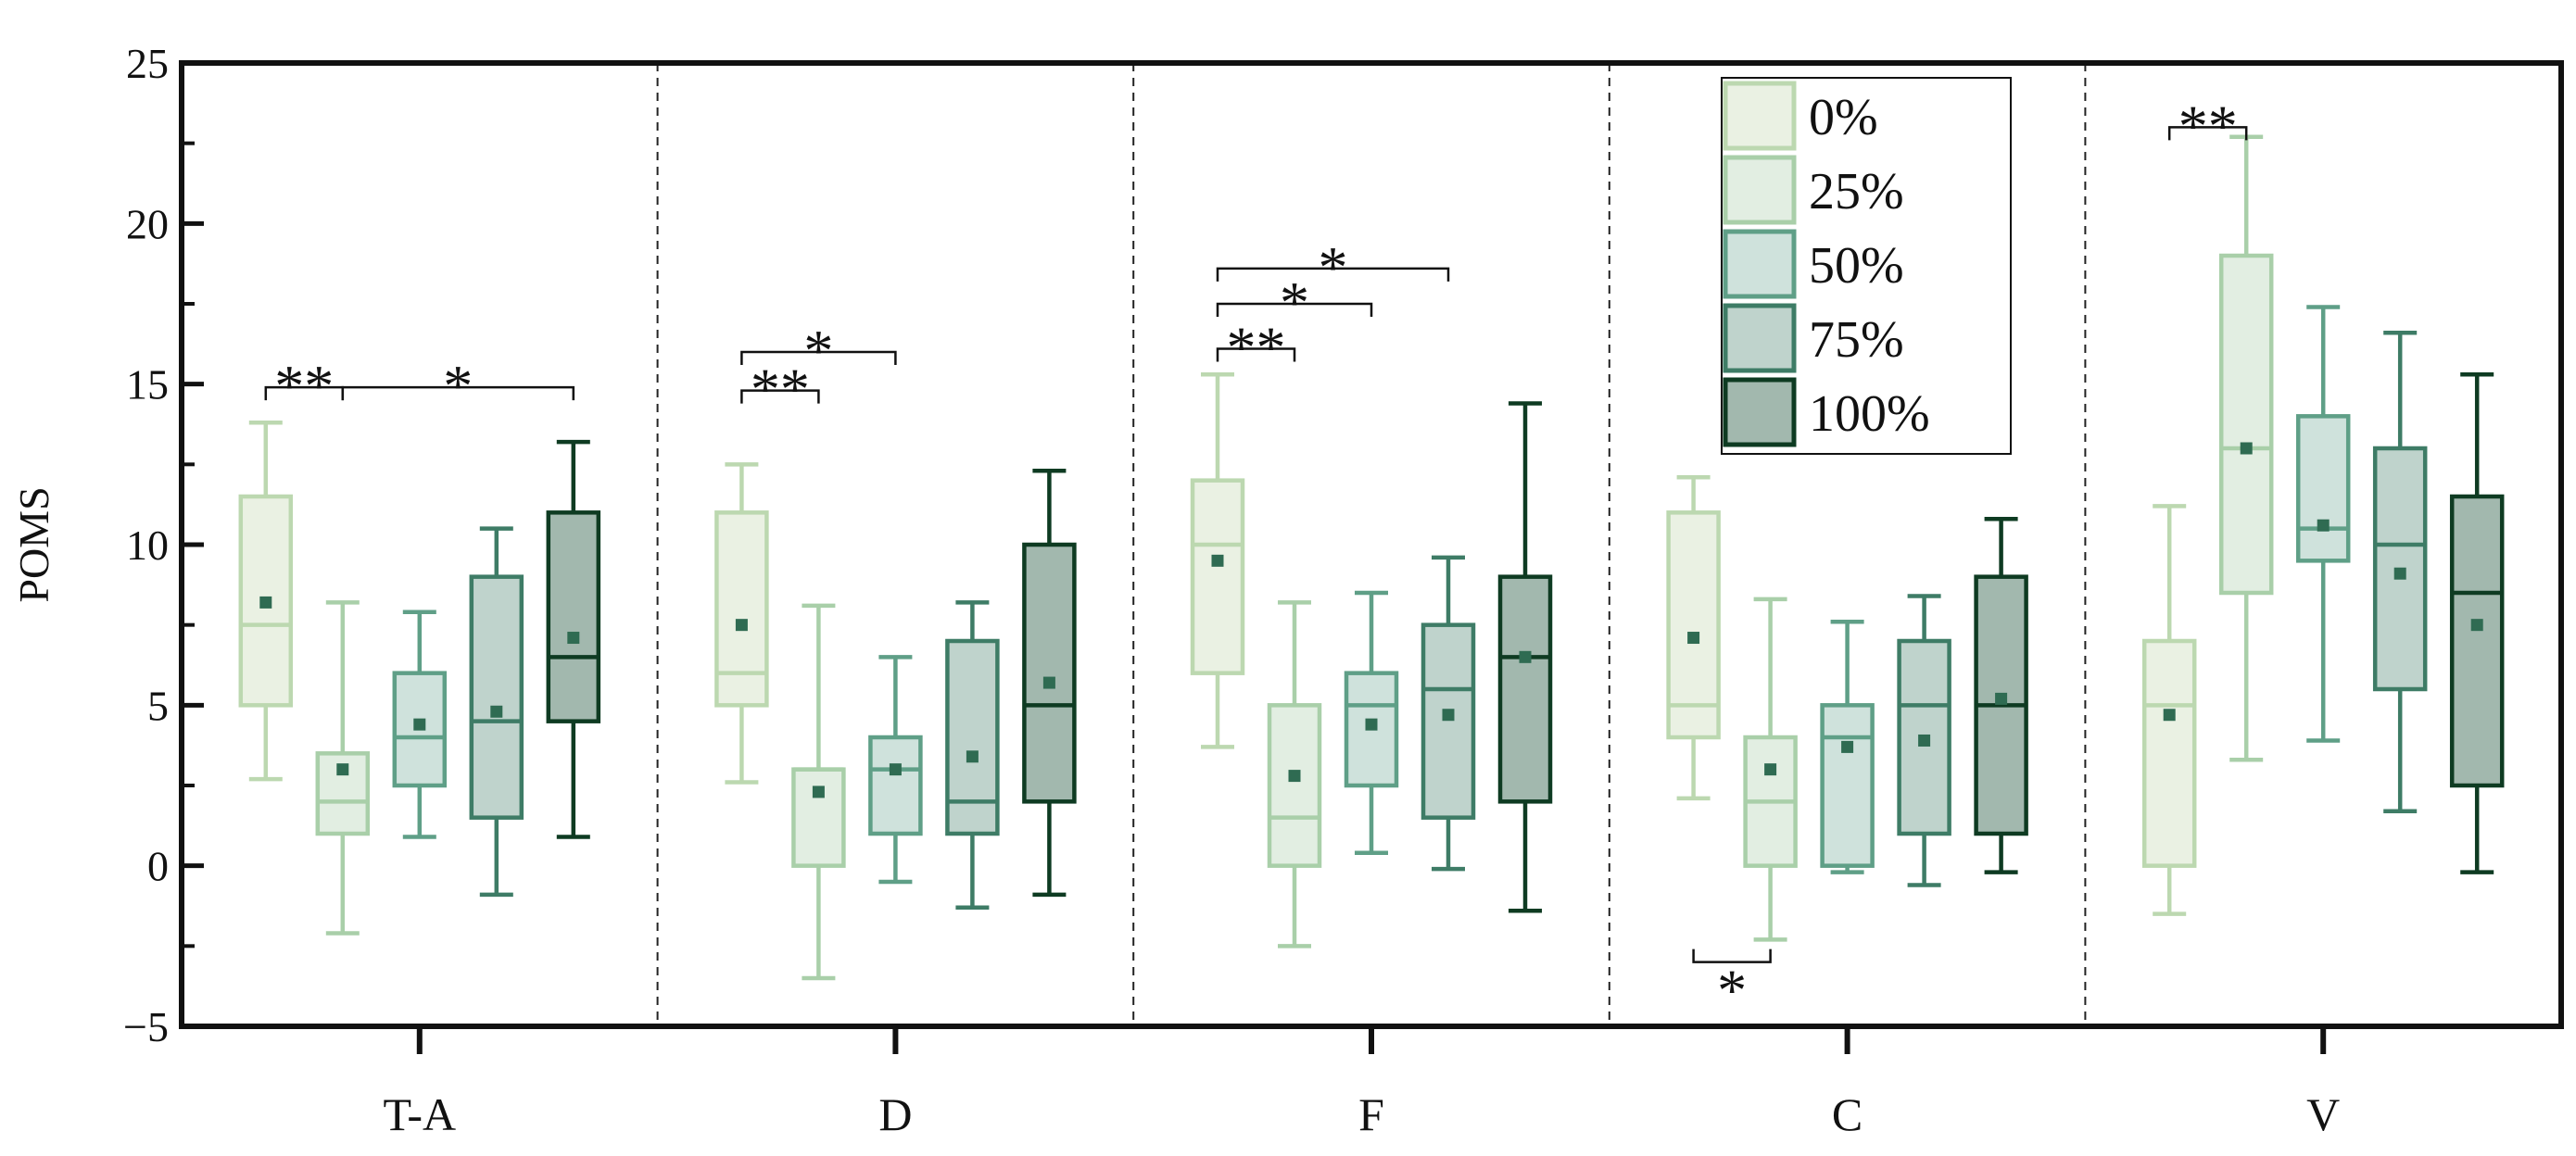 The image size is (2576, 1156). Describe the element at coordinates (1847, 1114) in the screenshot. I see `x-tick-label: C` at that location.